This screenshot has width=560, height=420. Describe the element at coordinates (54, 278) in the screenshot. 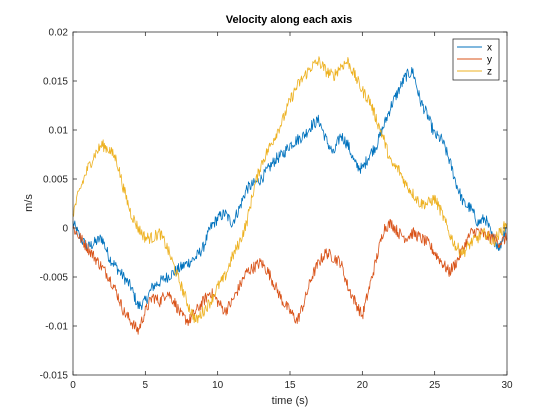

I see `y-tick-label: -0.005` at that location.